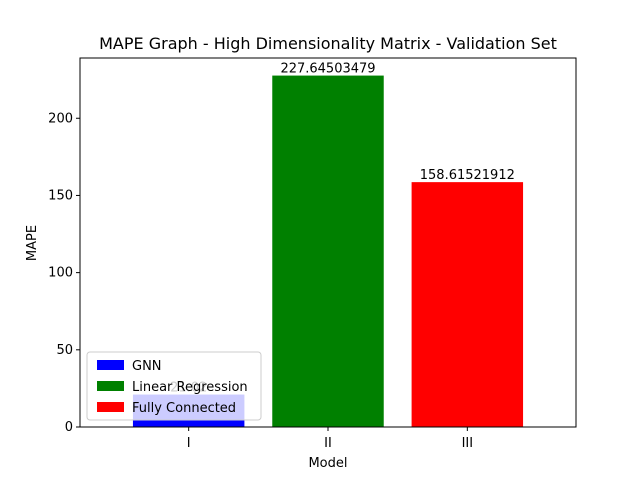 This screenshot has width=640, height=480. What do you see at coordinates (147, 366) in the screenshot?
I see `legend-label: GNN` at bounding box center [147, 366].